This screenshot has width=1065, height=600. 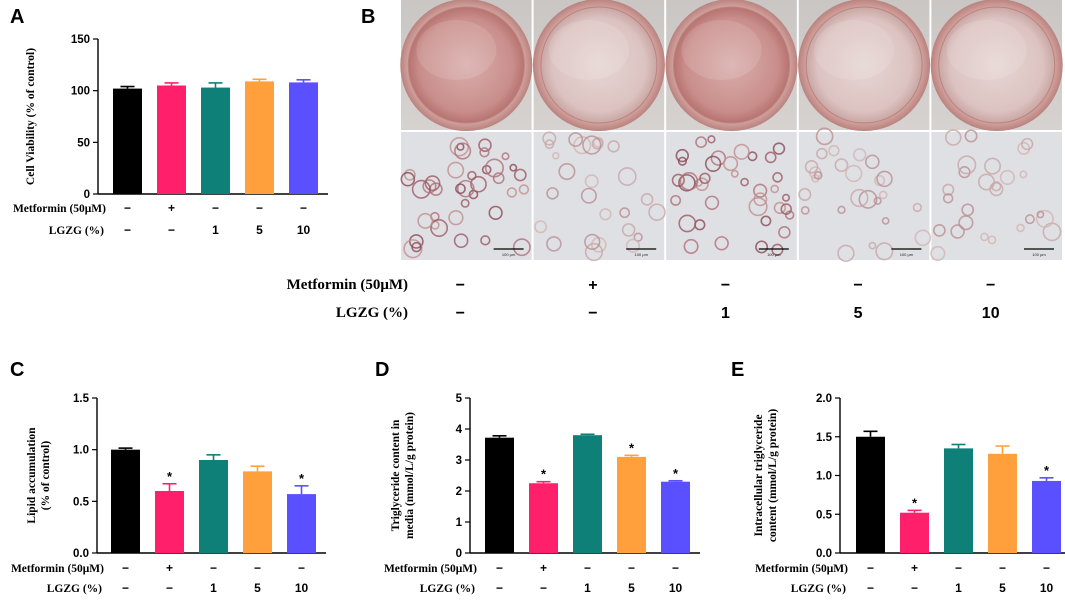 I want to click on microscopy-images: 100 μm 100 μm 100 μm 100 μm 100 μm, so click(x=731, y=194).